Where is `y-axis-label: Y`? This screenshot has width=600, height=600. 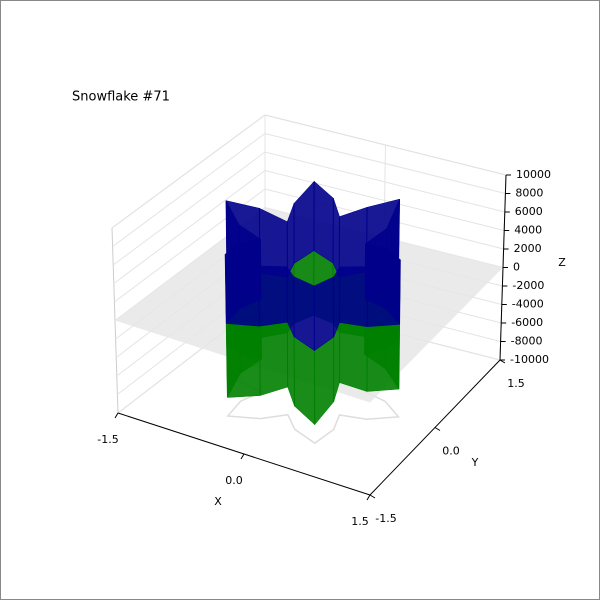 y-axis-label: Y is located at coordinates (475, 462).